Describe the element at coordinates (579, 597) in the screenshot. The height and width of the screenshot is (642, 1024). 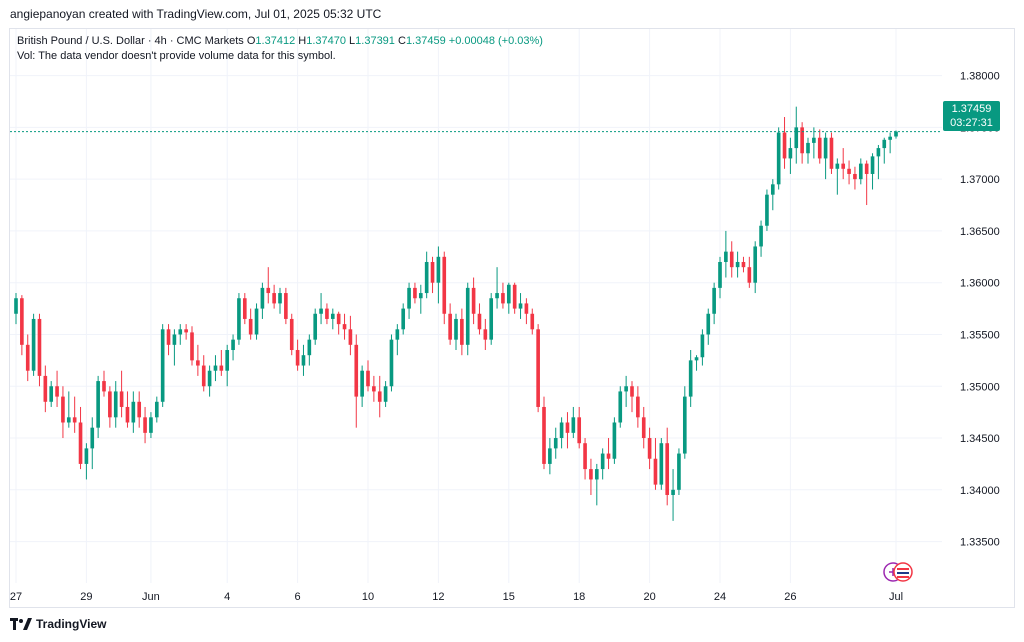
I see `time-tick-label: 18` at that location.